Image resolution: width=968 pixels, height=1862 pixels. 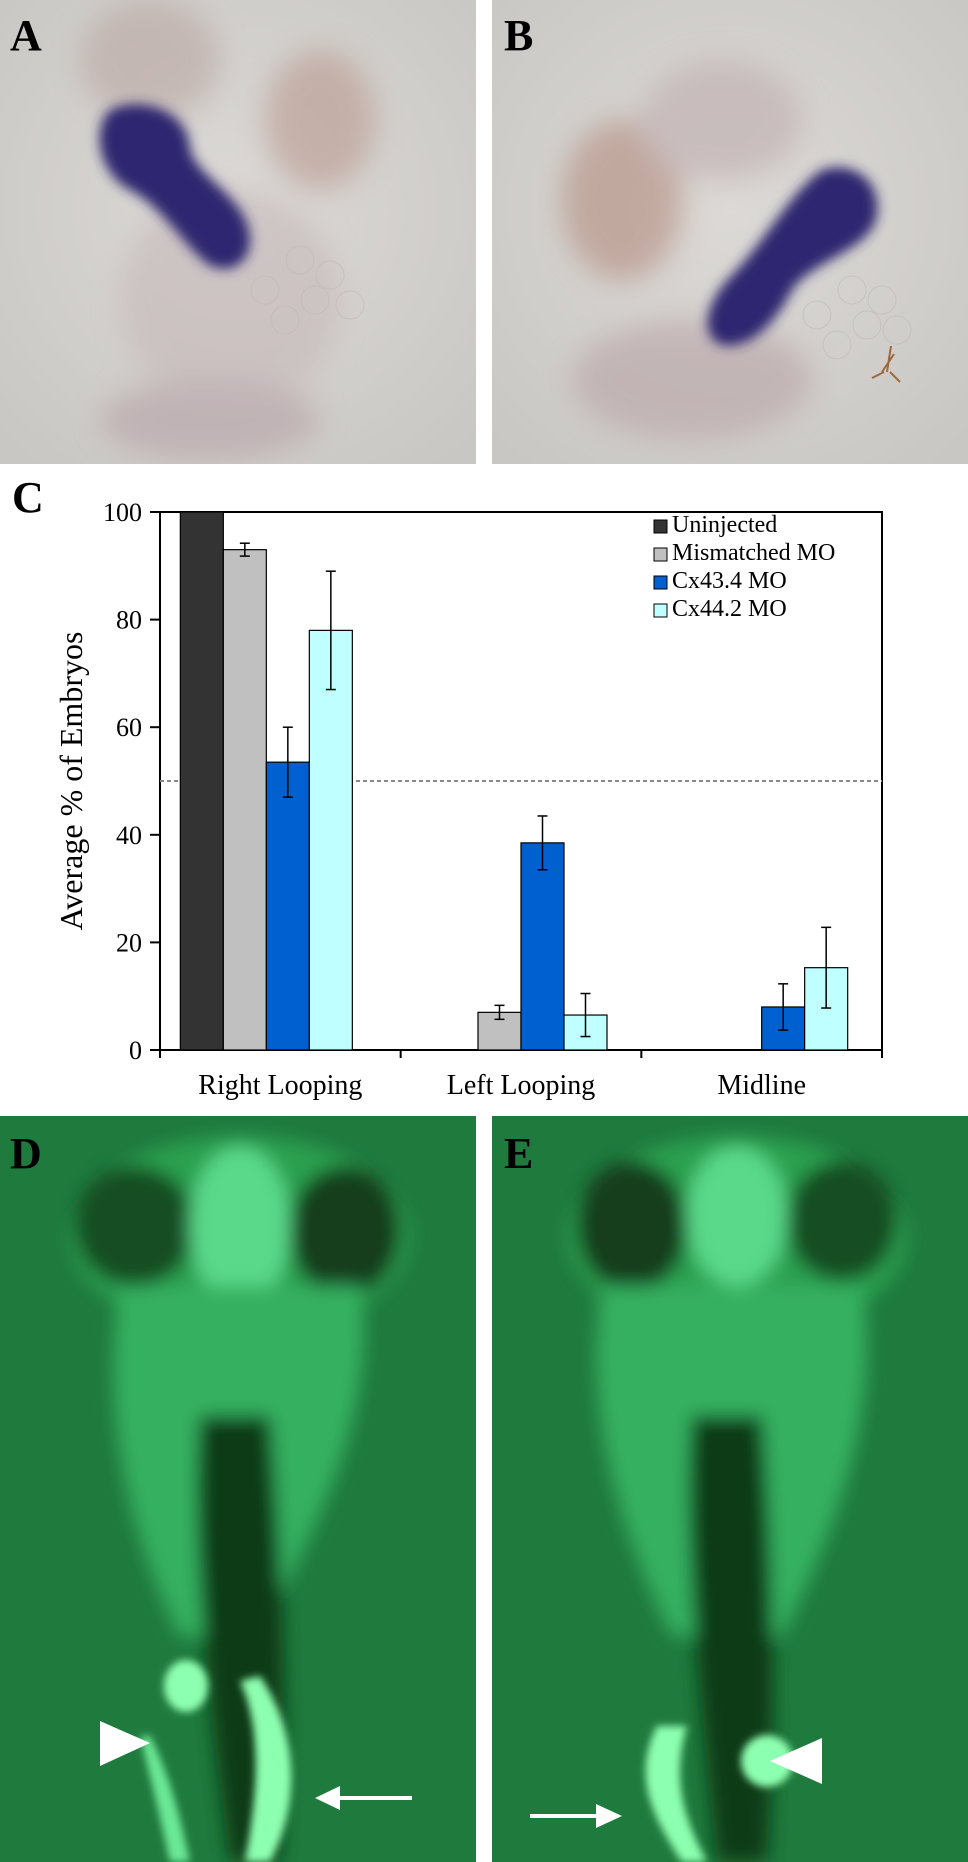 What do you see at coordinates (519, 35) in the screenshot?
I see `panel-b-label: B` at bounding box center [519, 35].